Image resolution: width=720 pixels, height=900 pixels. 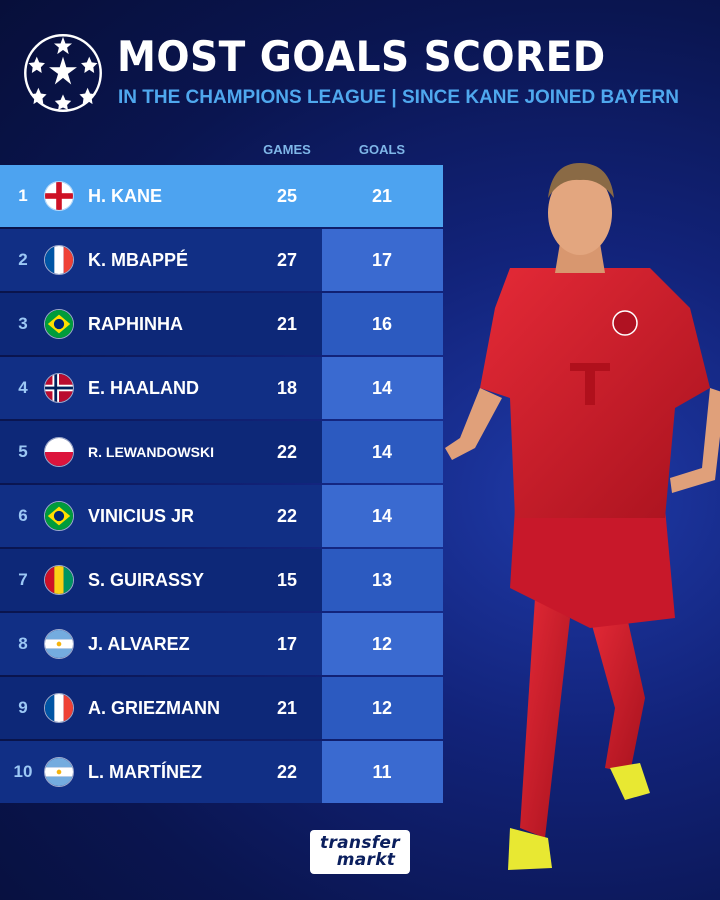 What do you see at coordinates (141, 515) in the screenshot?
I see `player-name: VINICIUS JR` at bounding box center [141, 515].